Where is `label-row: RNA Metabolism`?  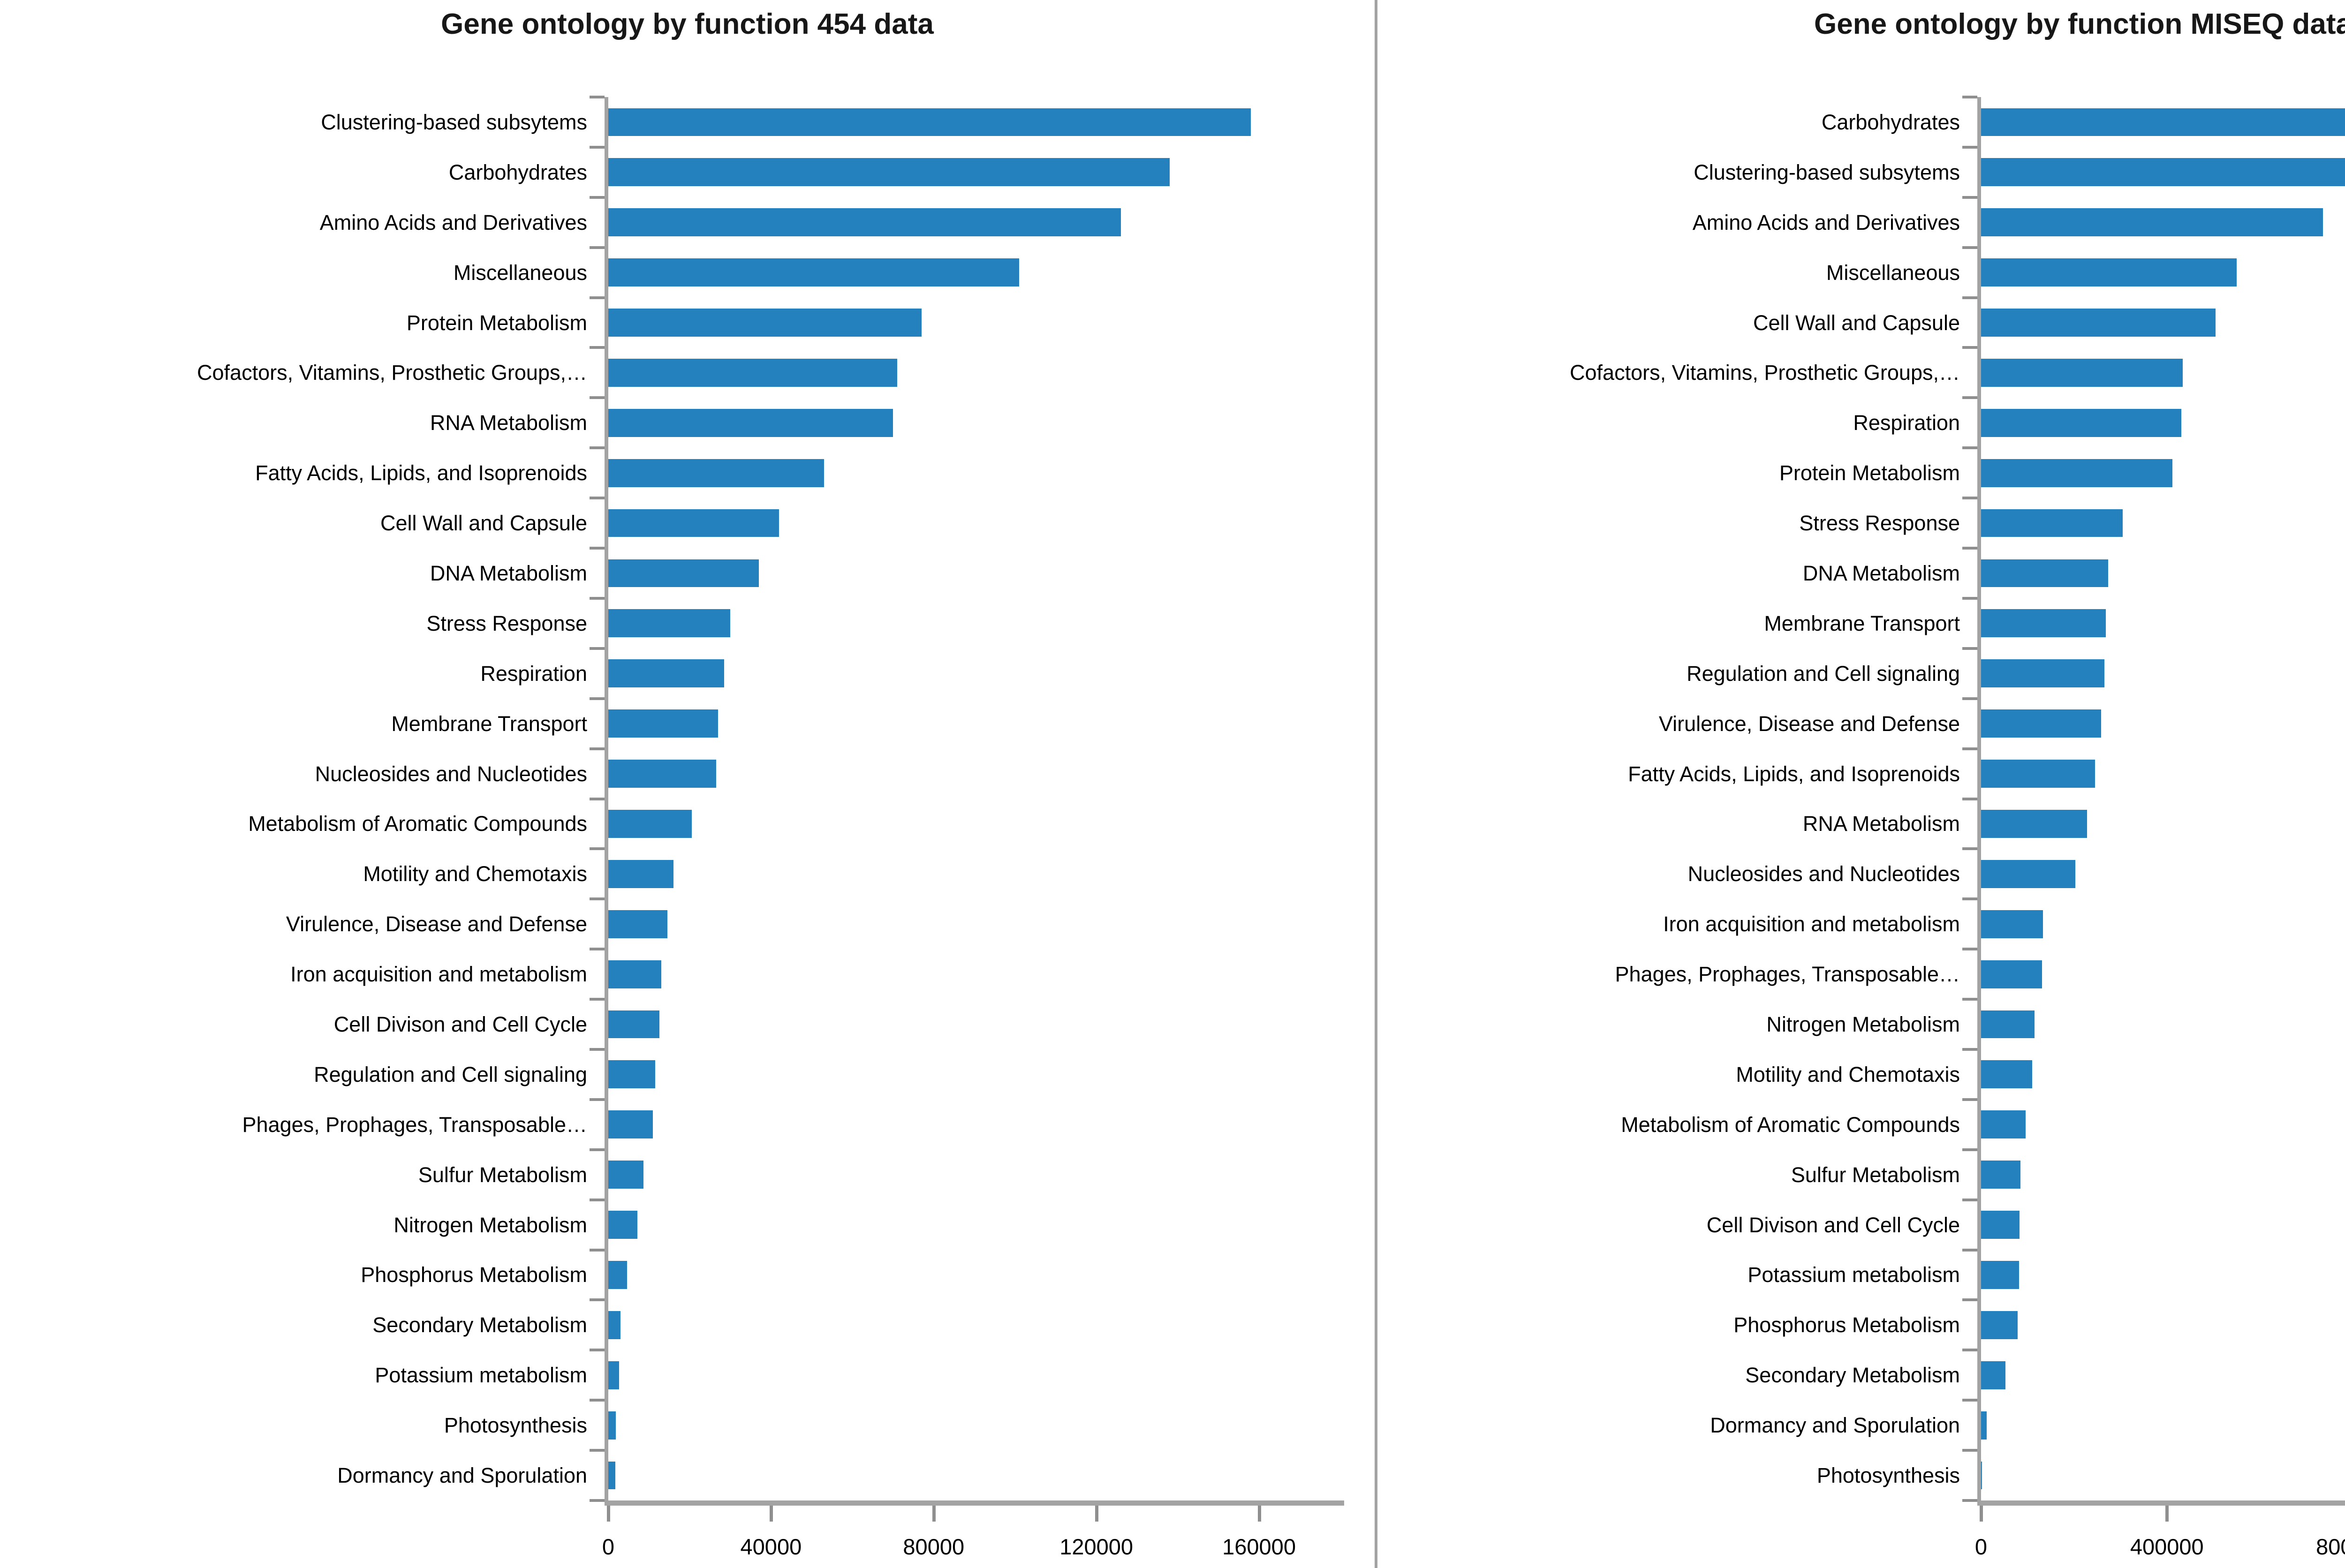 label-row: RNA Metabolism is located at coordinates (1668, 824).